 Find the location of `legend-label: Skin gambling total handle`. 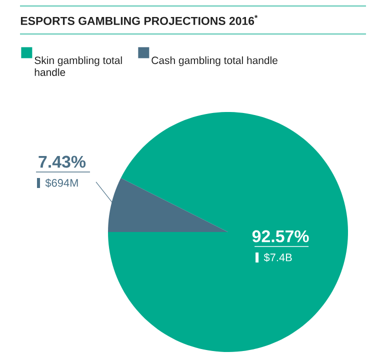

legend-label: Skin gambling total handle is located at coordinates (78, 66).